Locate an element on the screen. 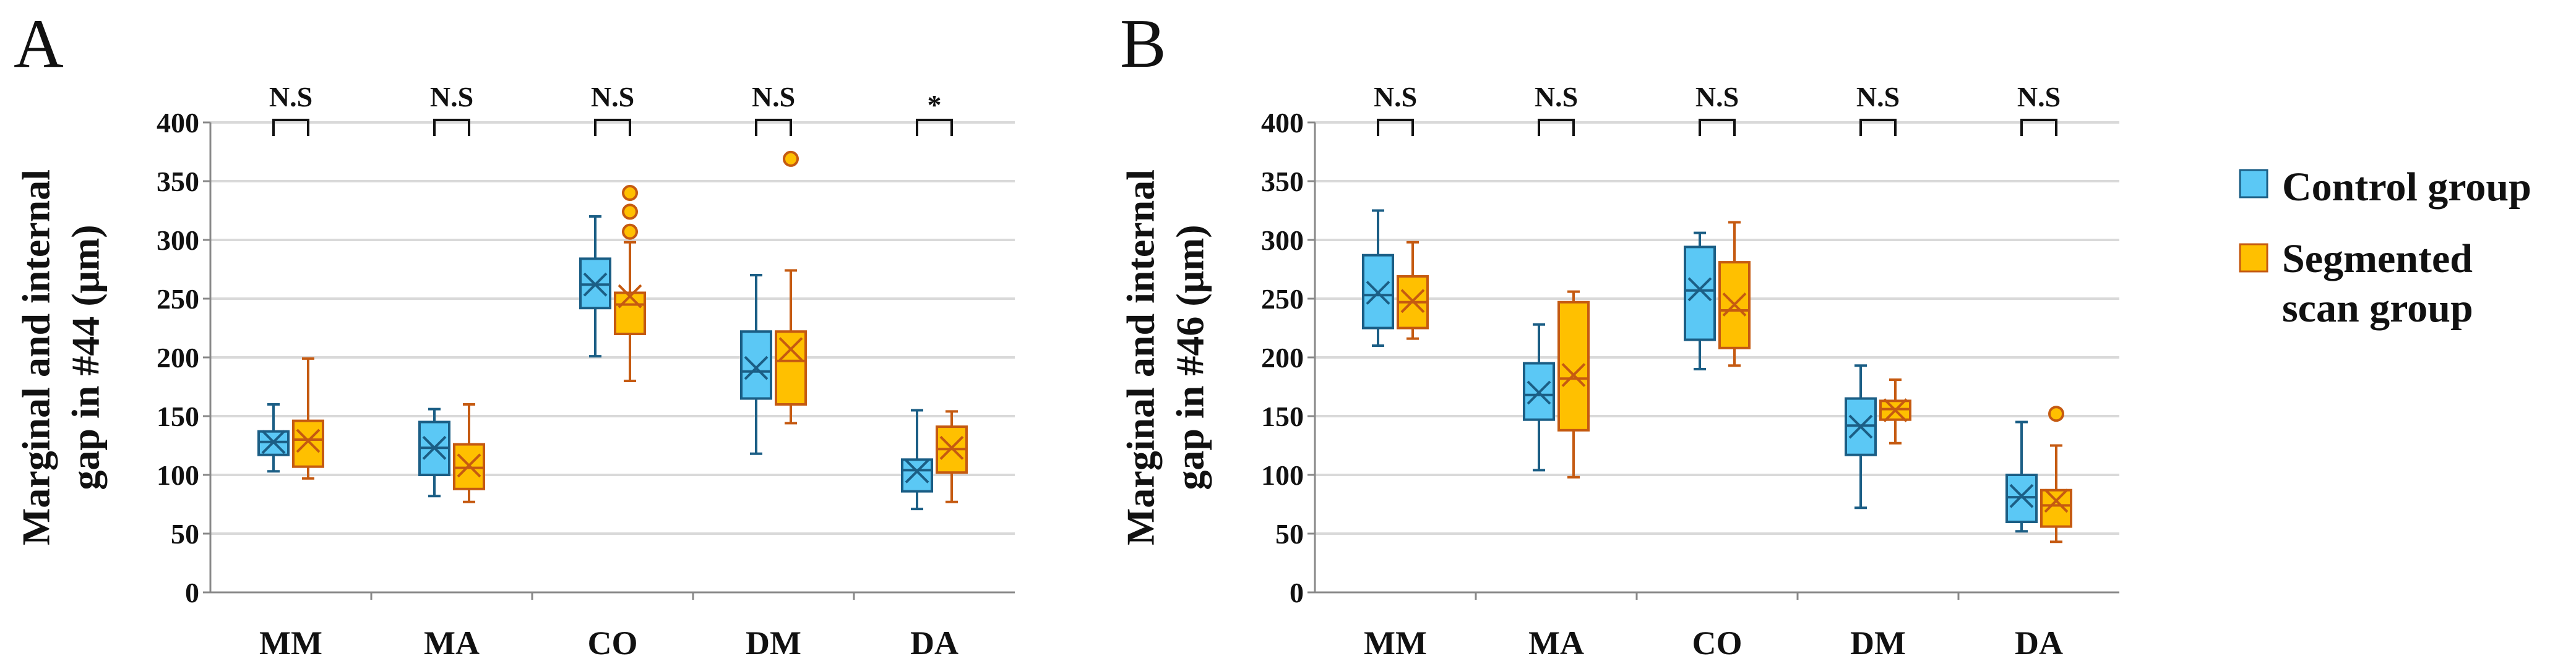 The width and height of the screenshot is (2576, 661). panel-label: A is located at coordinates (39, 44).